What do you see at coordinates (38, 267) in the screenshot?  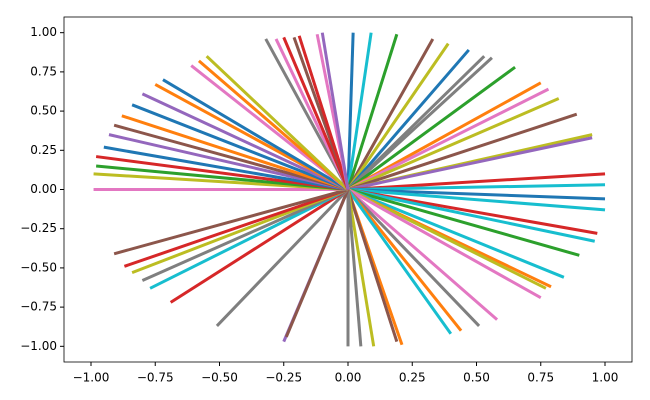 I see `y-tick-label: −0.50` at bounding box center [38, 267].